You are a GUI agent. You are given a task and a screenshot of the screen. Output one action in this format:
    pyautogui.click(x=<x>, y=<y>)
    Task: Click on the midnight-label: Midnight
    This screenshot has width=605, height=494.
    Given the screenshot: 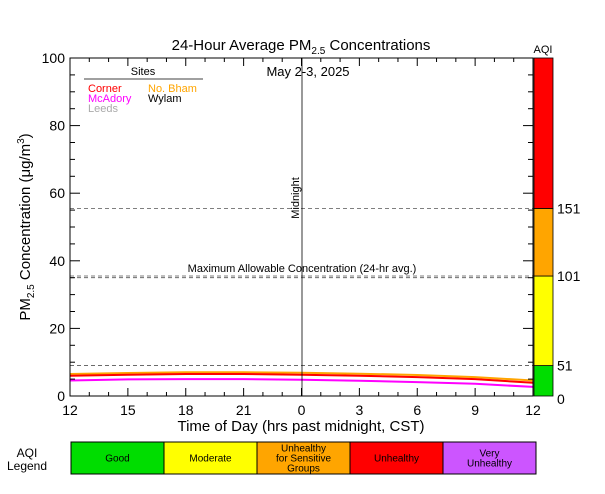 What is the action you would take?
    pyautogui.click(x=296, y=198)
    